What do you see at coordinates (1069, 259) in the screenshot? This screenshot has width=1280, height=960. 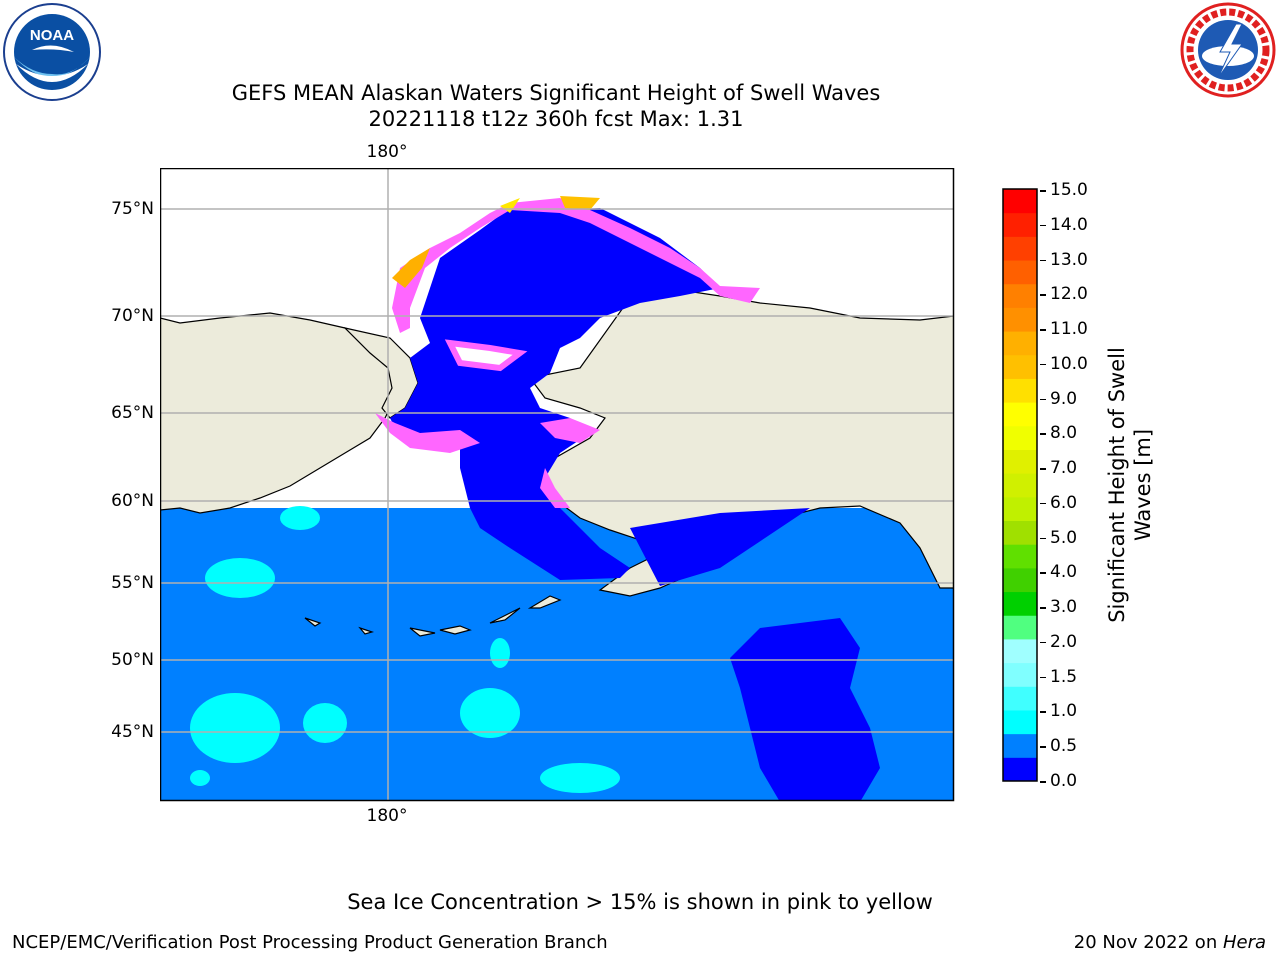 I see `colorbar-tick-label: 13.0` at bounding box center [1069, 259].